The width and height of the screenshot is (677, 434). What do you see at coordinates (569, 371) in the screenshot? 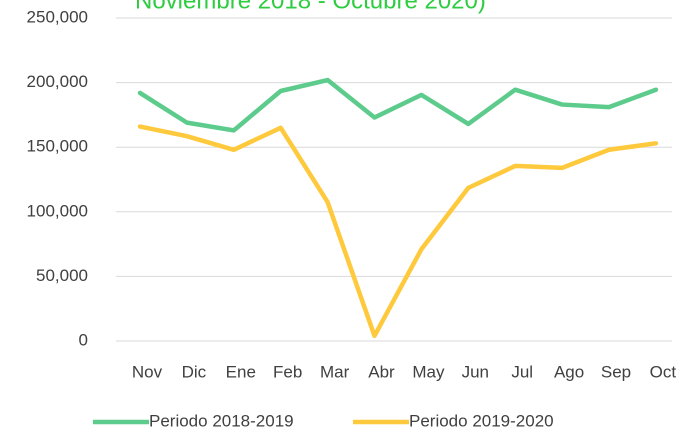
I see `x-tick-label: Ago` at bounding box center [569, 371].